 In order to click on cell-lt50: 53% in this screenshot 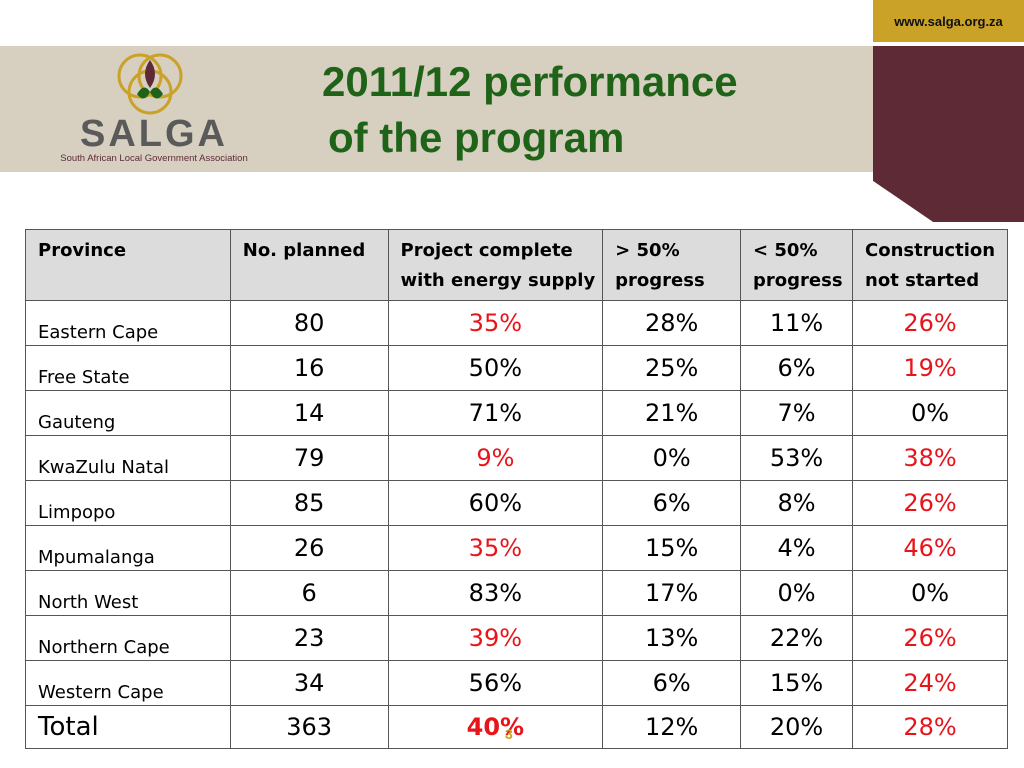, I will do `click(797, 458)`.